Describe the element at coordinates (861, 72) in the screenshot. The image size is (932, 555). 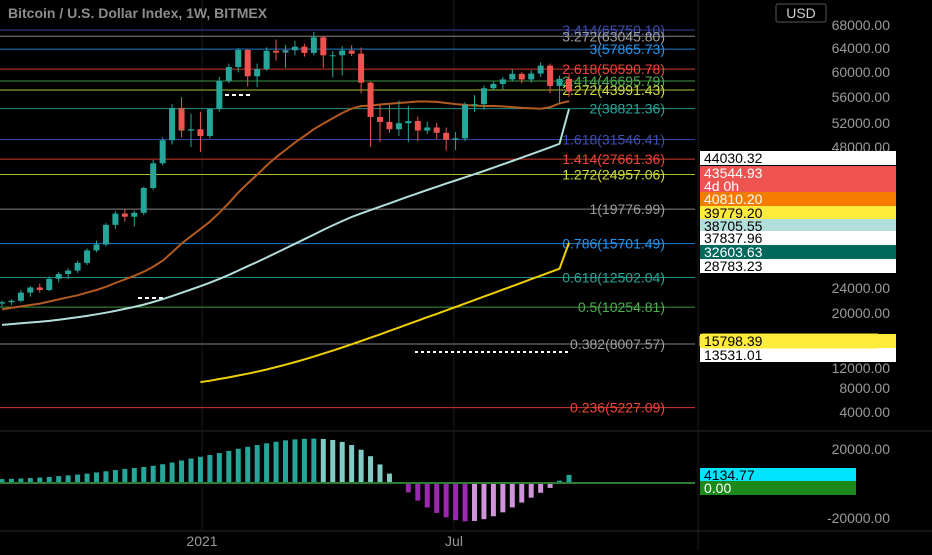
I see `y-axis-tick-label: 60000.00` at that location.